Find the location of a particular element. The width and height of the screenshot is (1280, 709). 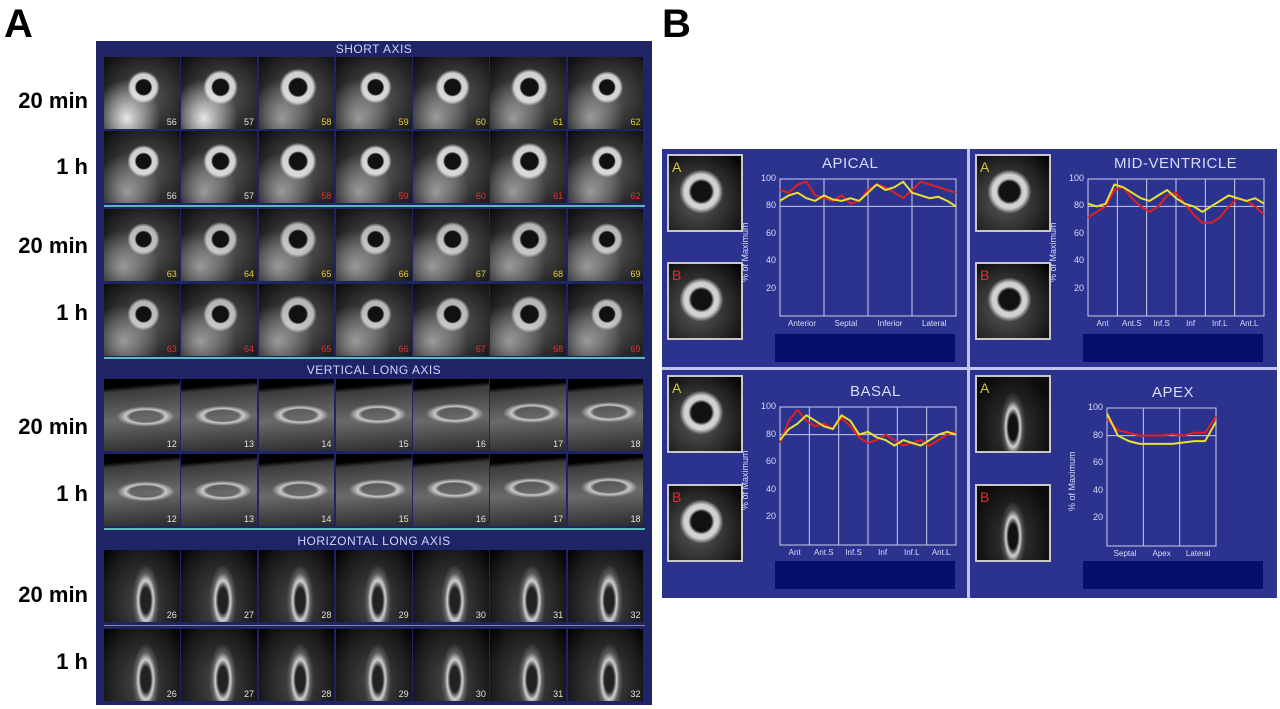

panel-letter-b: B is located at coordinates (676, 24).